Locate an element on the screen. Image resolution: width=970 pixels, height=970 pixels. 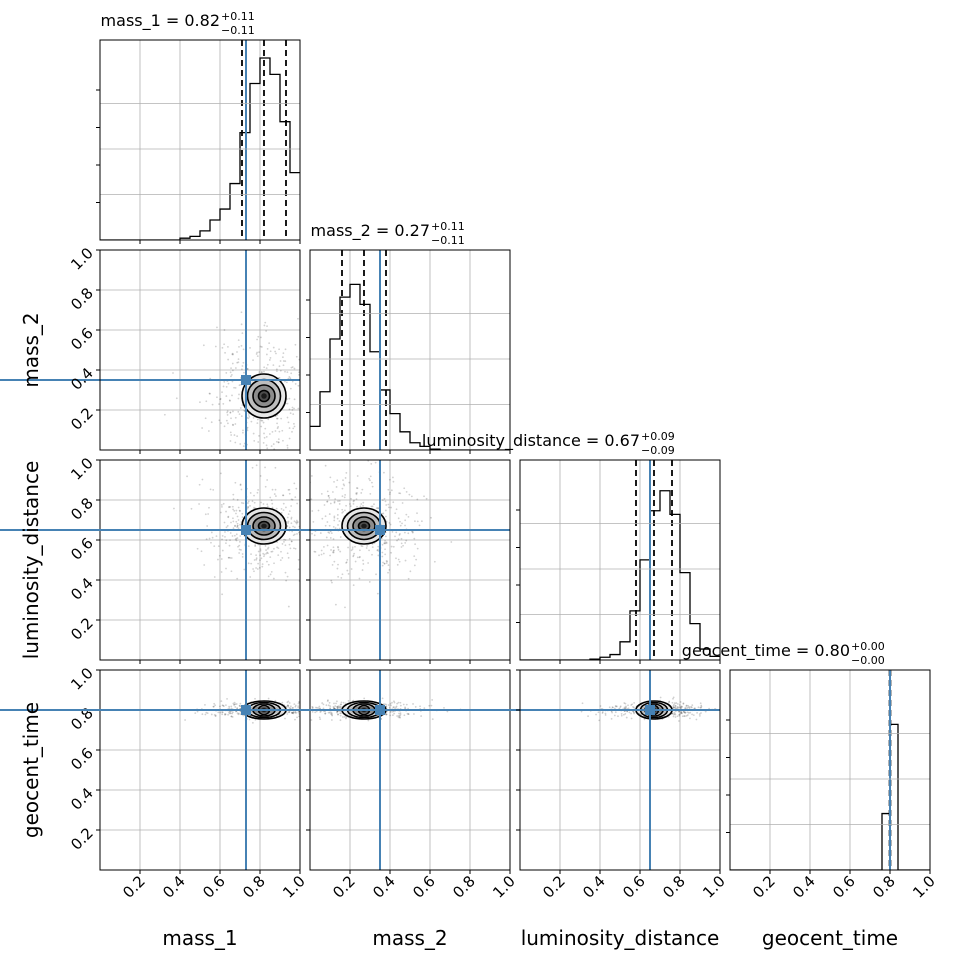
title-main: geocent_time = 0.80 is located at coordinates (766, 651).